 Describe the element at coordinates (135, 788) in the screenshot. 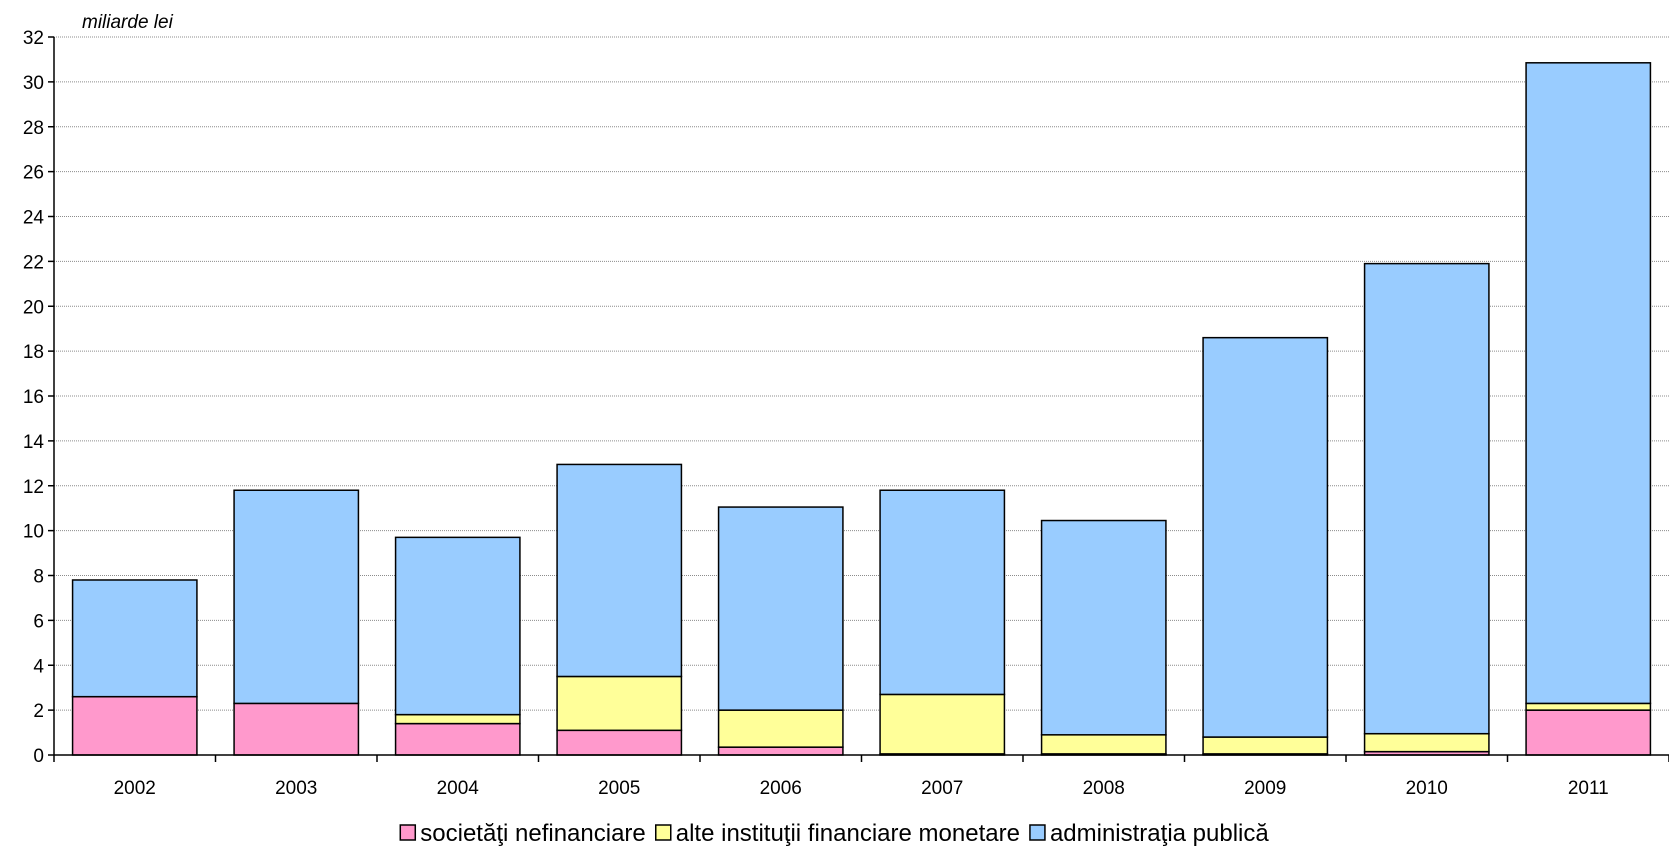

I see `x-tick-label: 2002` at that location.